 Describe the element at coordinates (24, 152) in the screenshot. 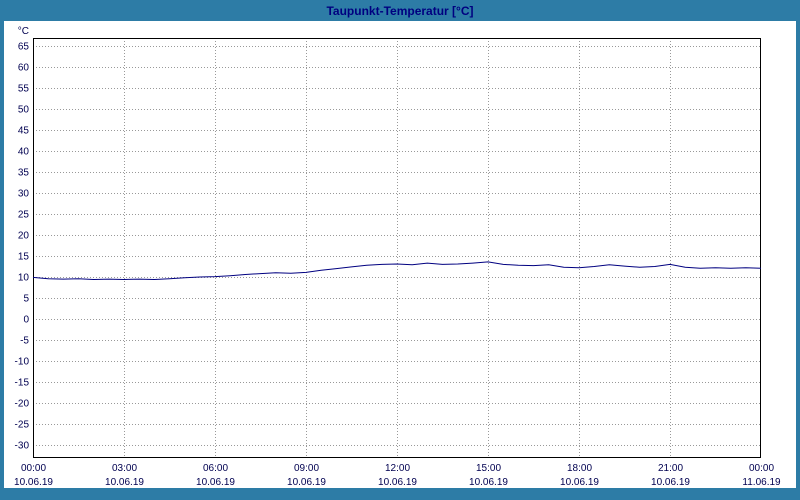

I see `y-tick-label: 40` at that location.